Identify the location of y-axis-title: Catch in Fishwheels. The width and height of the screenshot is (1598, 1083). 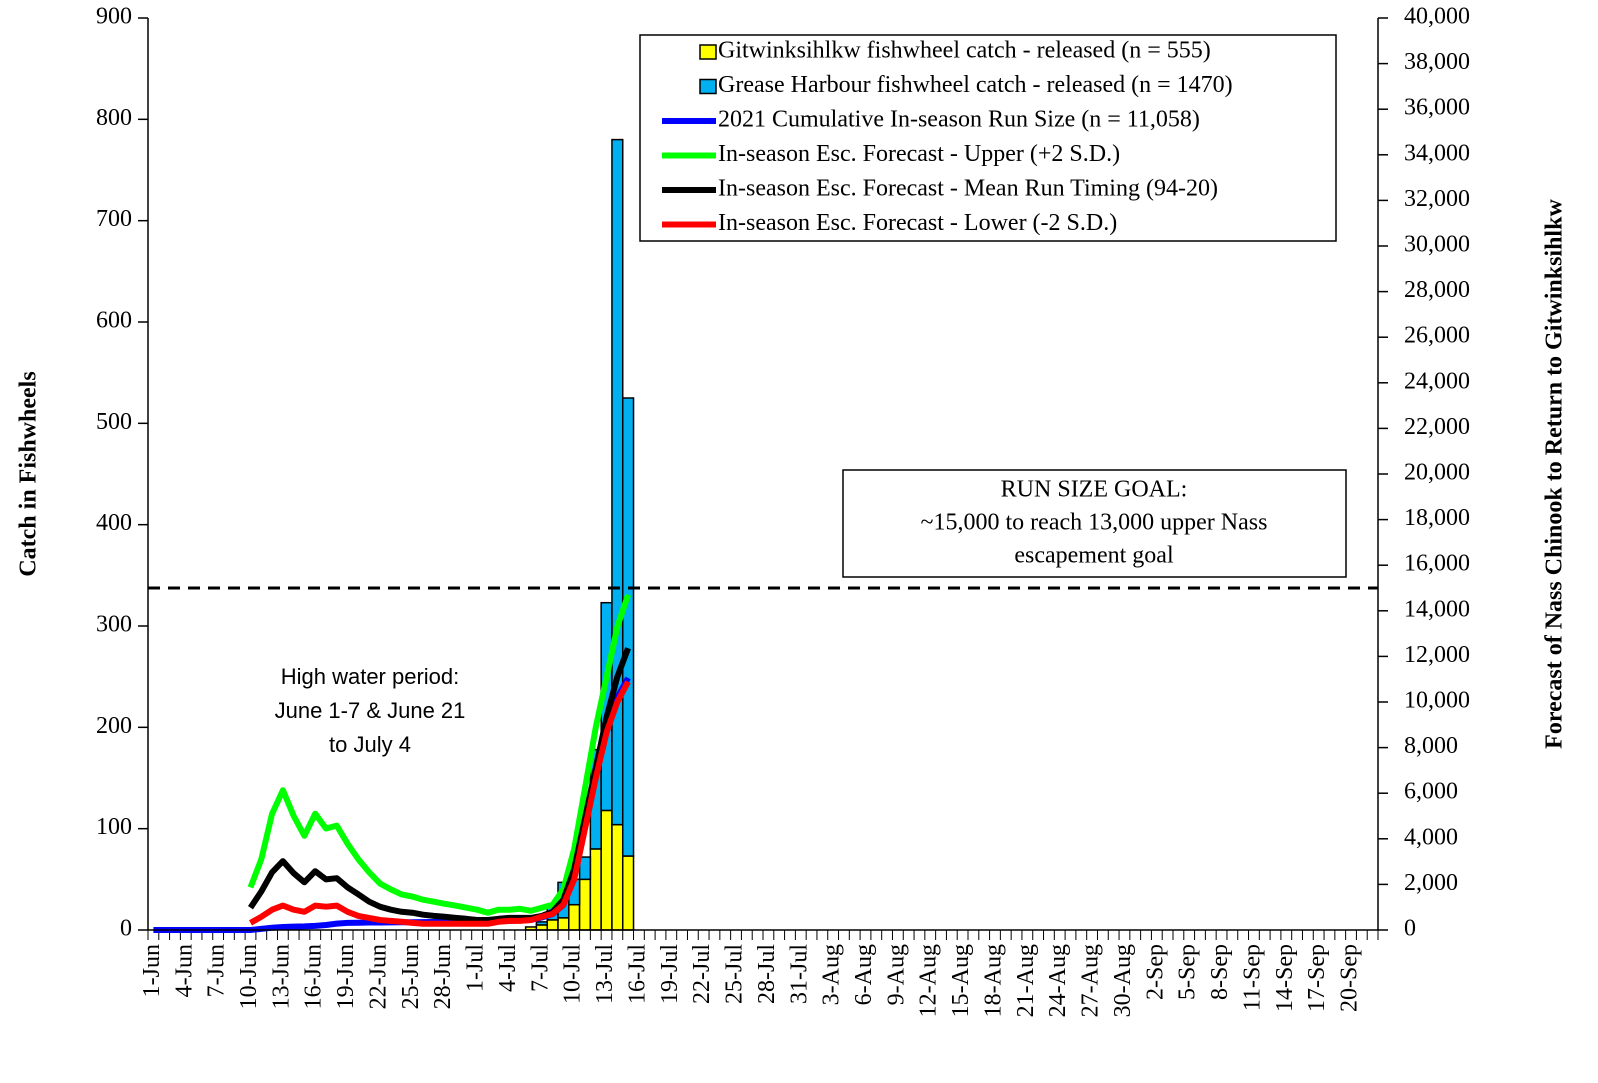
(29, 473).